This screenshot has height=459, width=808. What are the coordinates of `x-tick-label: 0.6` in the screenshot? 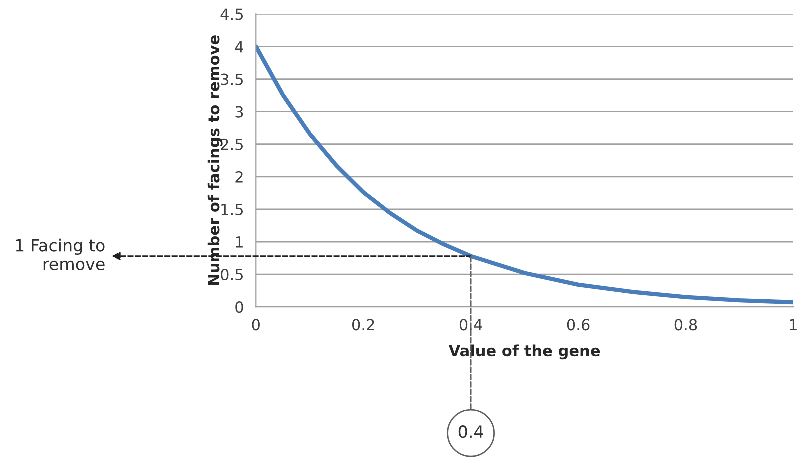 It's located at (578, 325).